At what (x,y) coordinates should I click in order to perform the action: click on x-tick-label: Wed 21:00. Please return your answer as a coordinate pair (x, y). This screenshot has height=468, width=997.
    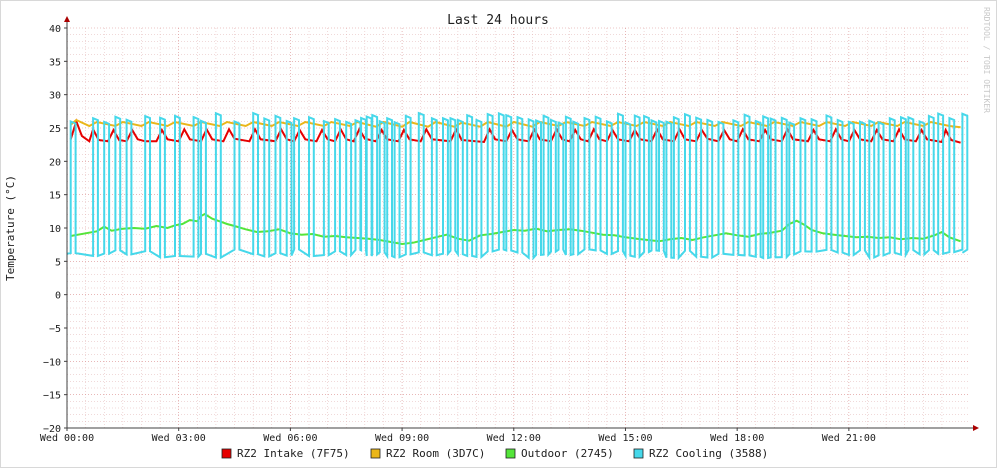
    Looking at the image, I should click on (849, 438).